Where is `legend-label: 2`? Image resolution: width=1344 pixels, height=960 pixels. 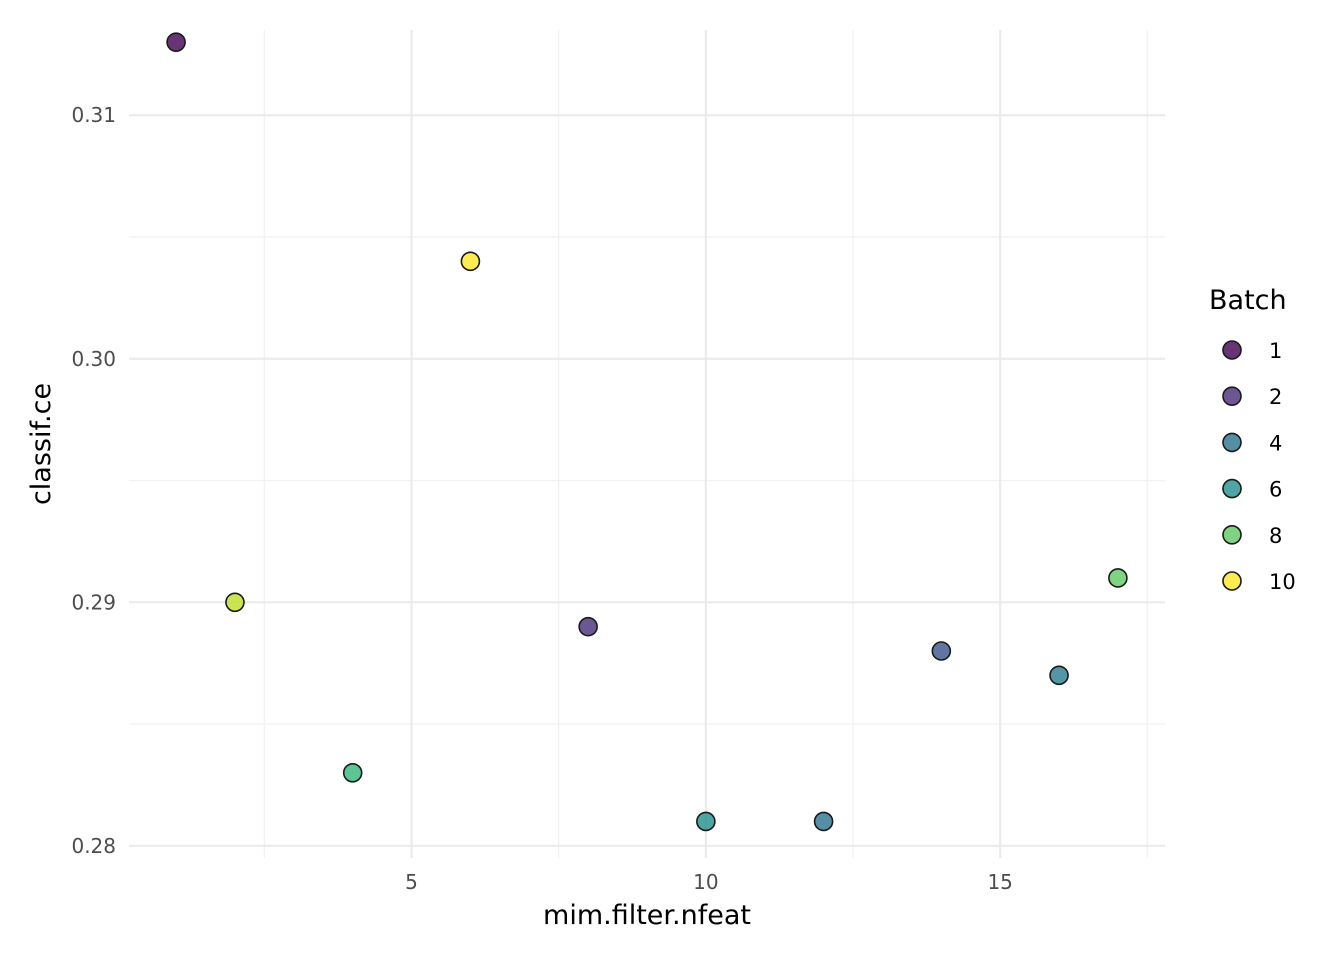
legend-label: 2 is located at coordinates (1275, 397).